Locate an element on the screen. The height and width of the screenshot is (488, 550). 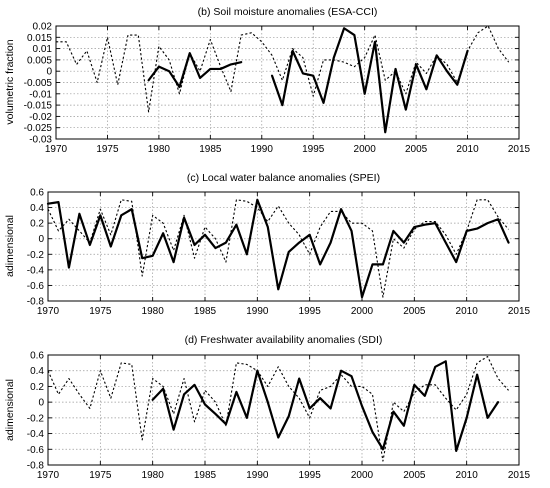
chart-title: (b) Soil moisture anomalies (ESA-CCI) is located at coordinates (288, 12).